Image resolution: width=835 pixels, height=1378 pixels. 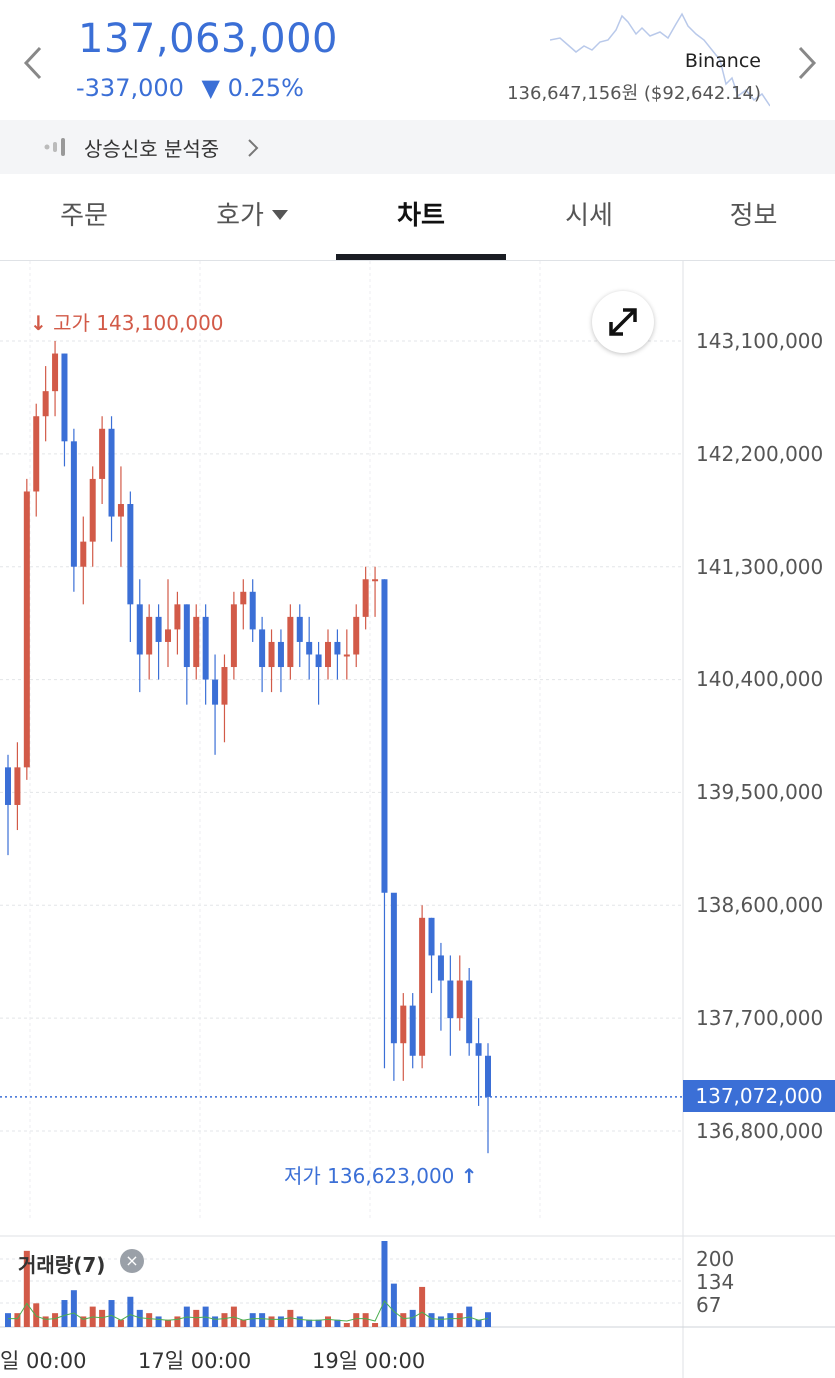 I want to click on y-tick: 142,200,000, so click(x=760, y=454).